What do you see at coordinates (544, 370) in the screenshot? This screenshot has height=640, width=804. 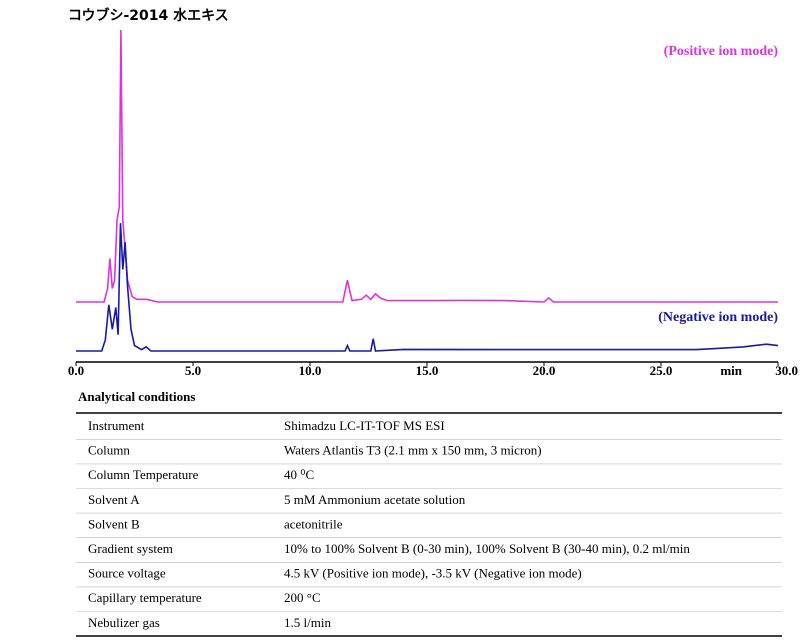 I see `x-tick-label: 20.0` at bounding box center [544, 370].